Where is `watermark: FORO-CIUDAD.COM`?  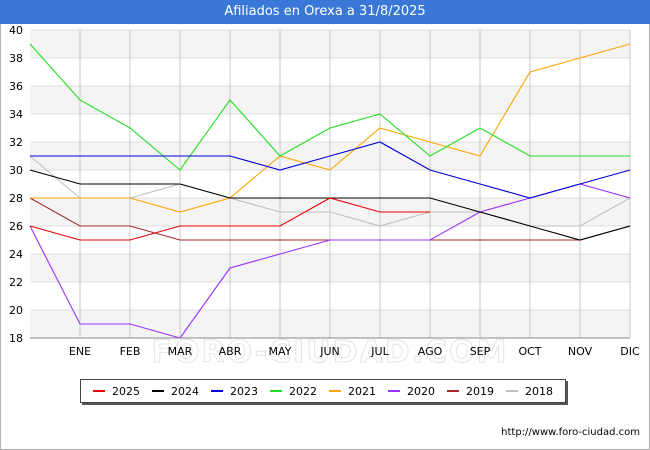 watermark: FORO-CIUDAD.COM is located at coordinates (330, 352).